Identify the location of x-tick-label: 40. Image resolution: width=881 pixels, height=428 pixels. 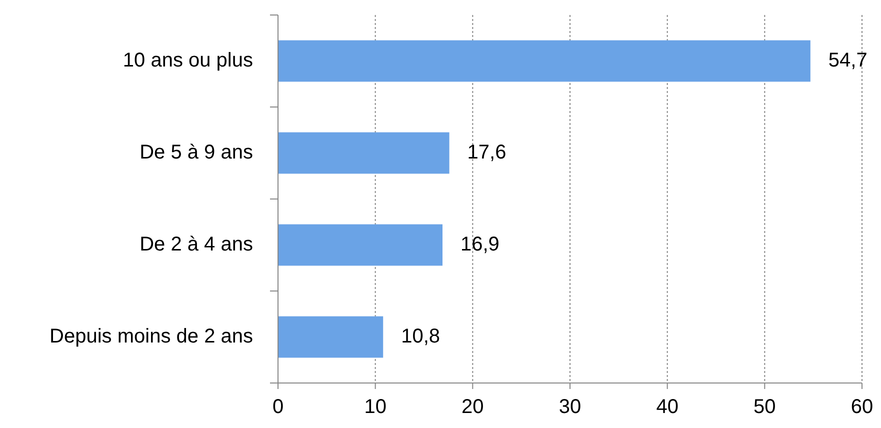
(667, 407).